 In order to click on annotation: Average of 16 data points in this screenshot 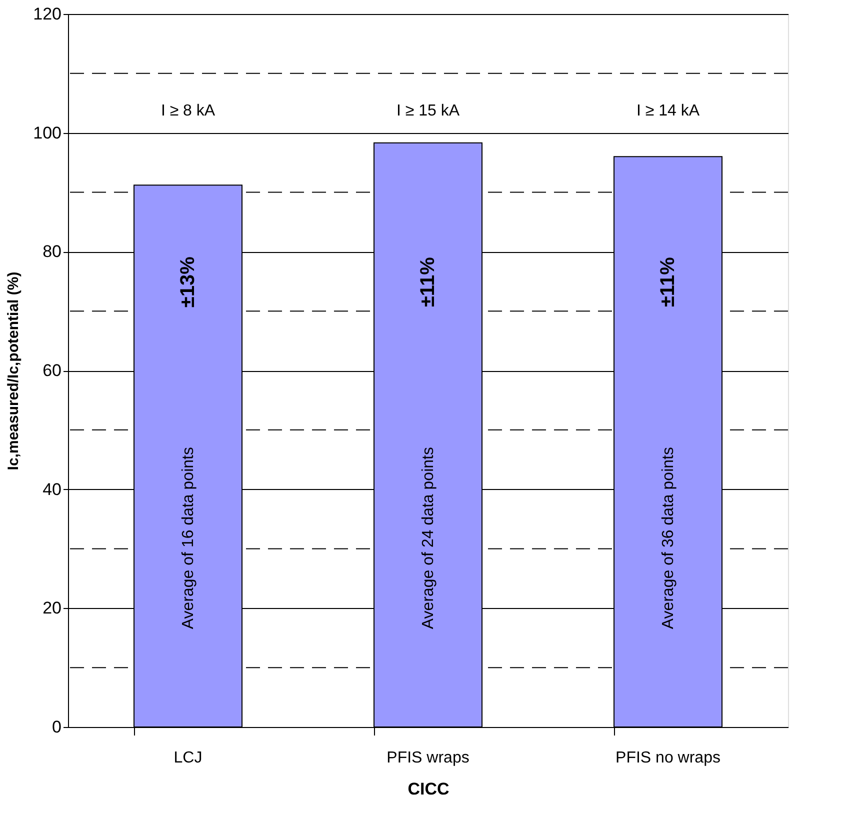, I will do `click(188, 538)`.